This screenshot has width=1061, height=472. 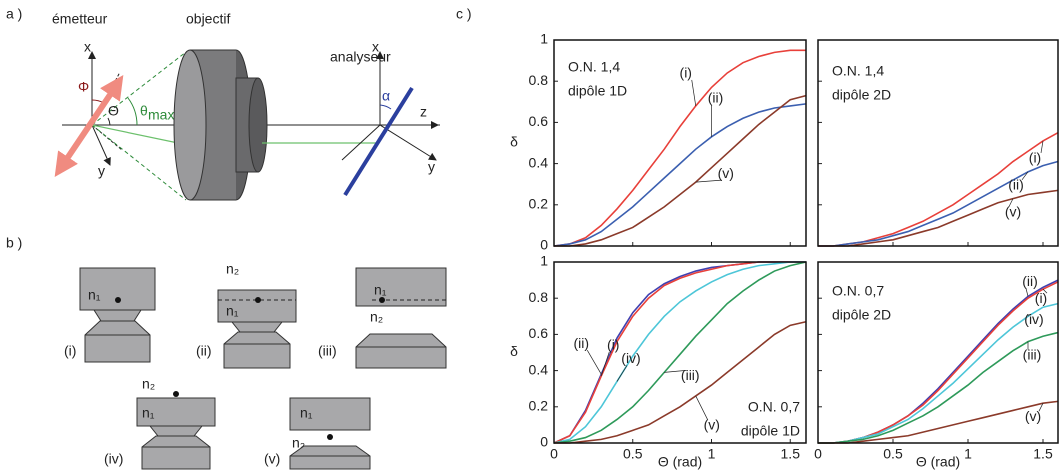 What do you see at coordinates (132, 111) in the screenshot?
I see `theta-max-arc` at bounding box center [132, 111].